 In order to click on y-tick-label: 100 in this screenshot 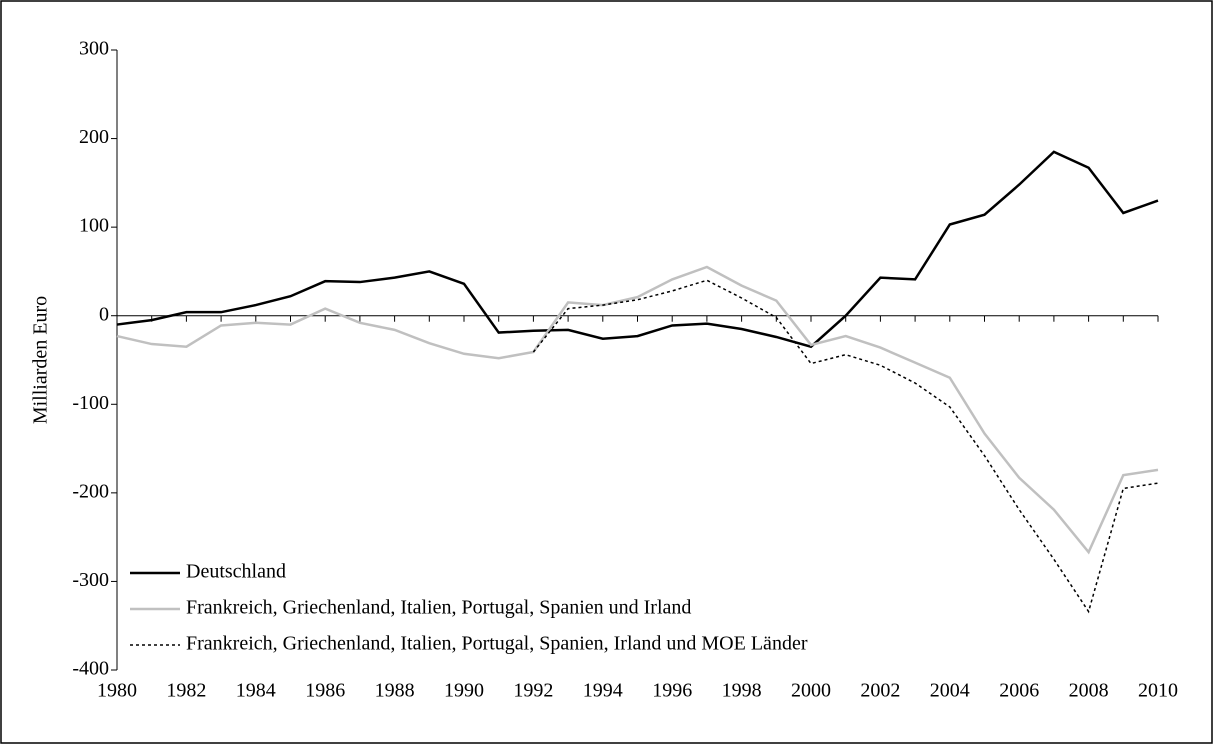, I will do `click(94, 226)`.